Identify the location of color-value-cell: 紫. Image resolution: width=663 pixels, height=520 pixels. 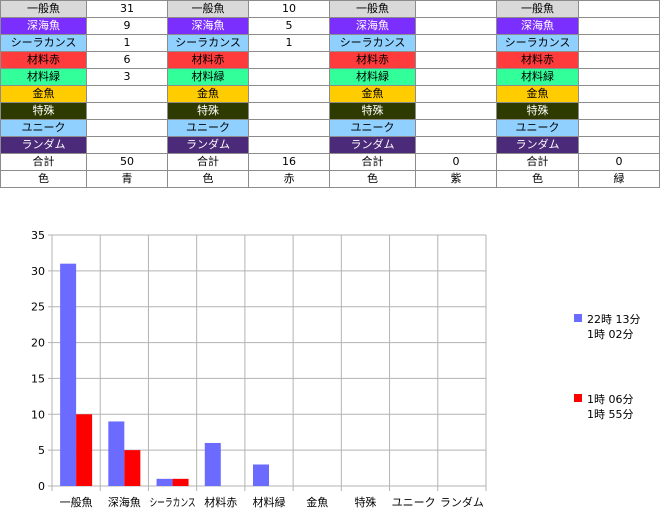
(456, 179).